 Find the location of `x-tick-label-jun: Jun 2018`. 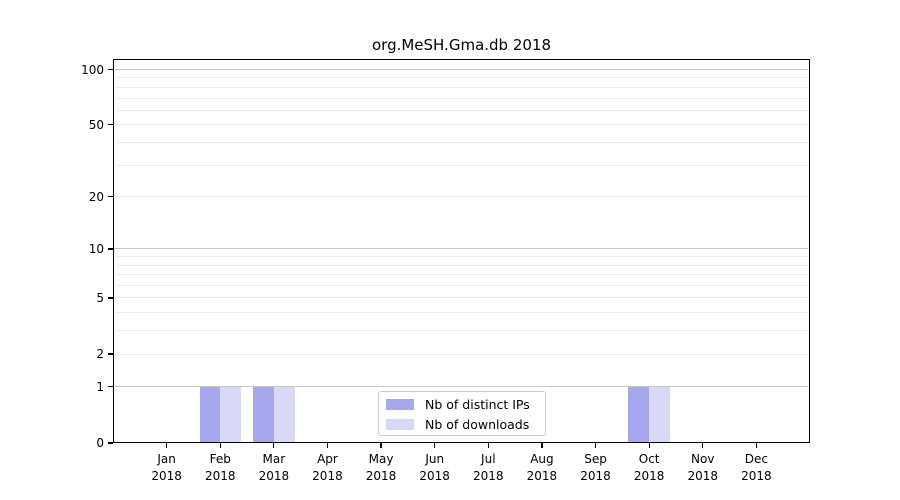

x-tick-label-jun: Jun 2018 is located at coordinates (434, 467).